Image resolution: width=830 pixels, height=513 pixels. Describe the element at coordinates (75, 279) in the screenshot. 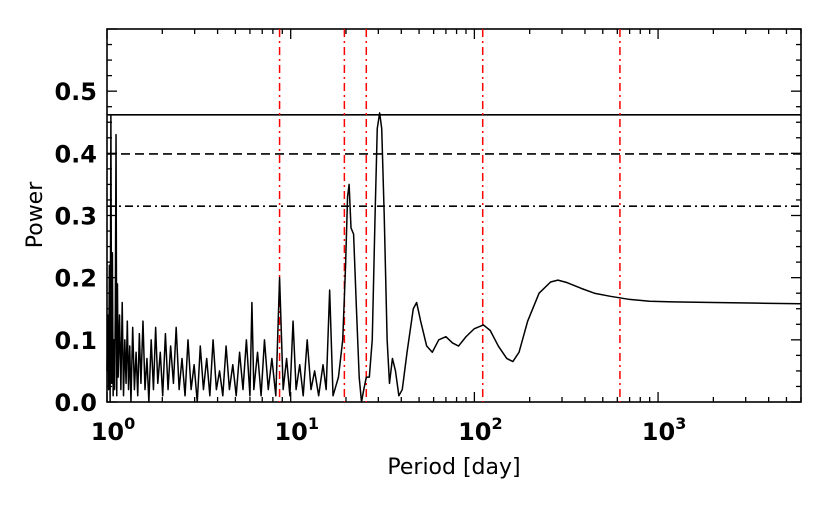

I see `y-tick-label: 0.2` at that location.